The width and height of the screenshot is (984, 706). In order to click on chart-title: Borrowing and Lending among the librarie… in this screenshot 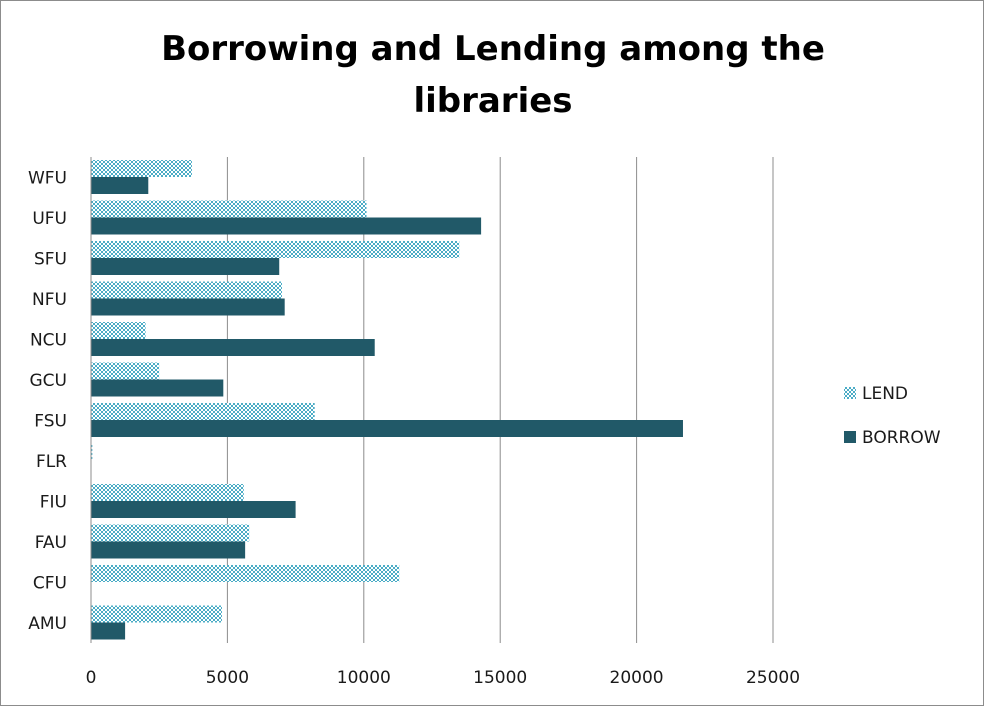, I will do `click(493, 75)`.